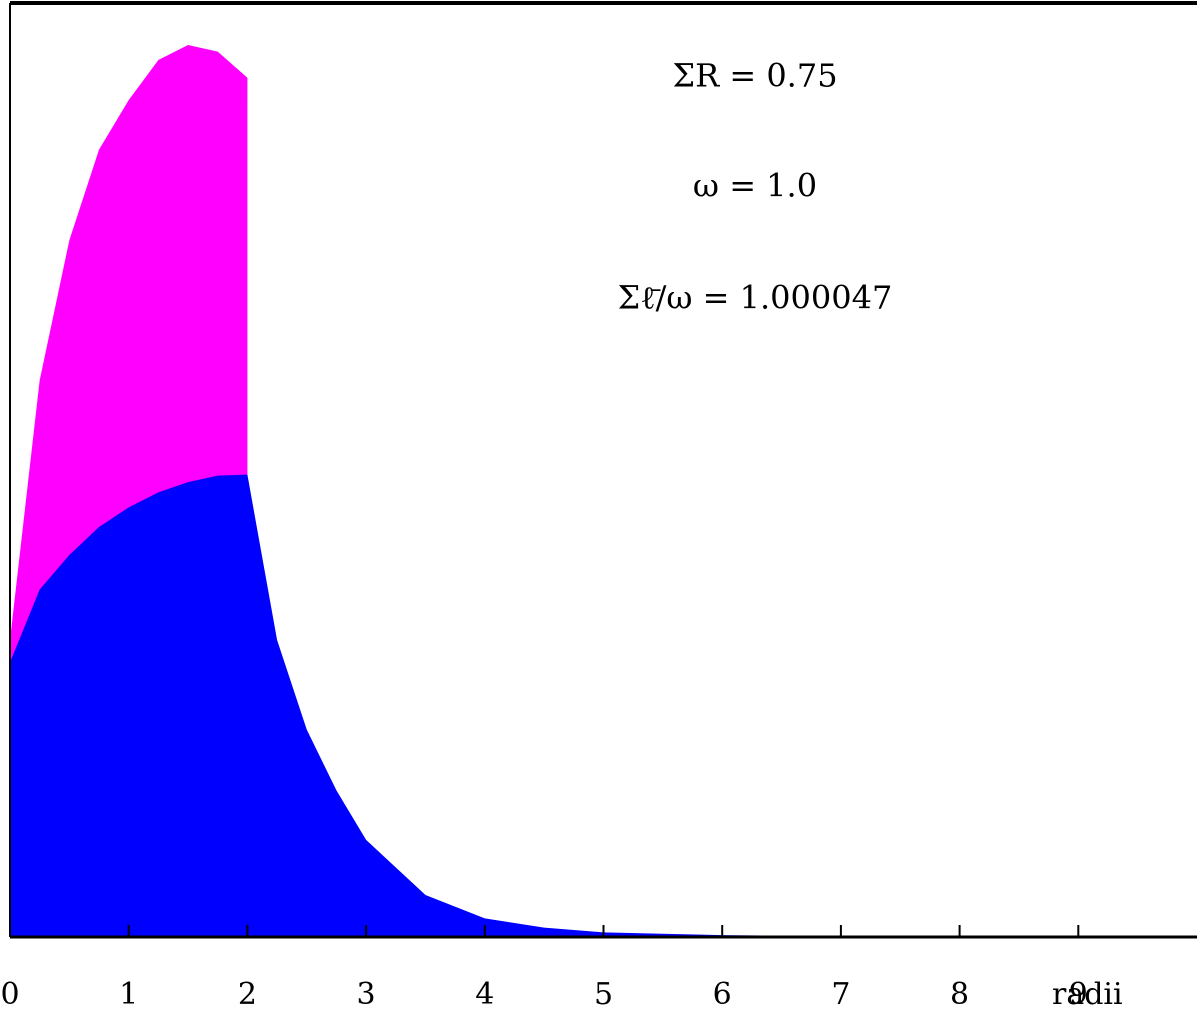 The image size is (1200, 1011). What do you see at coordinates (959, 994) in the screenshot?
I see `x-tick-label: 8` at bounding box center [959, 994].